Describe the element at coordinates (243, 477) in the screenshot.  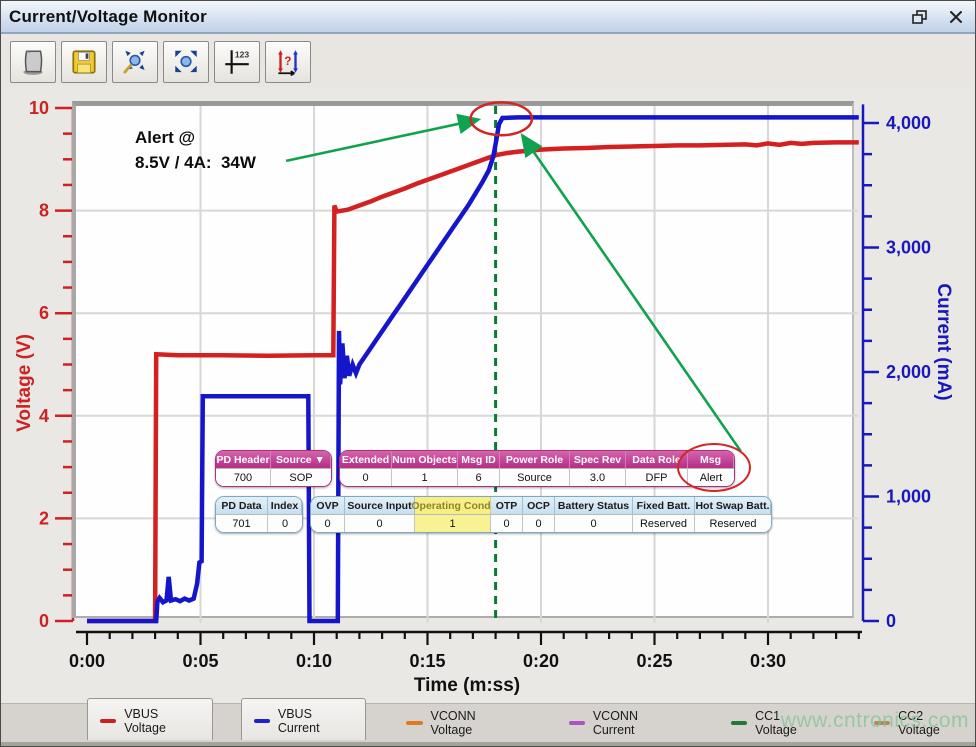
I see `pd-header-value: 700` at that location.